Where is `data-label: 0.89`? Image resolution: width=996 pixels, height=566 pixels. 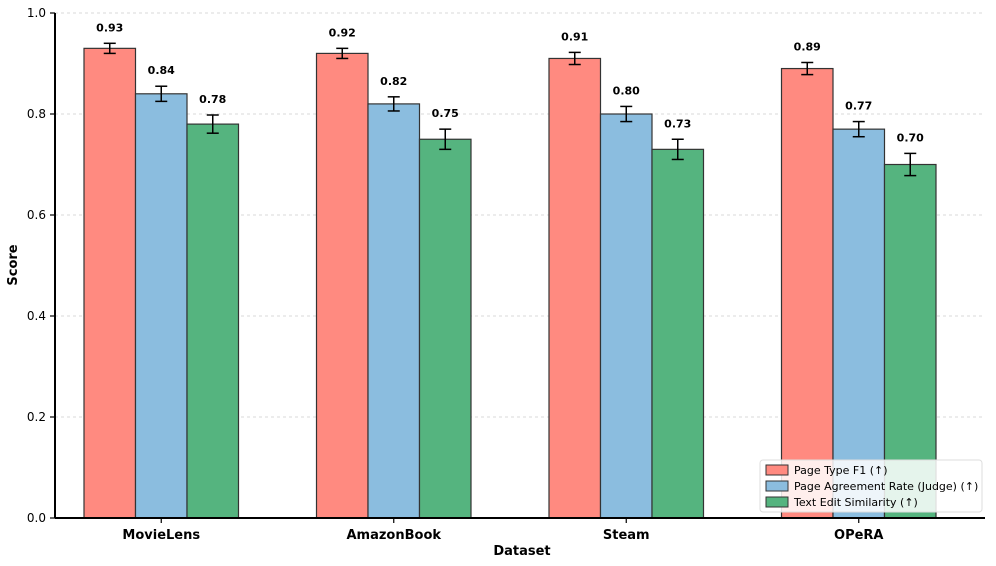
data-label: 0.89 is located at coordinates (807, 46).